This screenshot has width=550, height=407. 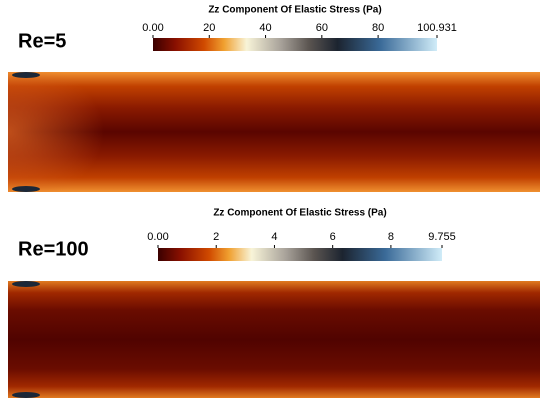 I want to click on tick-label: 9.755, so click(x=442, y=237).